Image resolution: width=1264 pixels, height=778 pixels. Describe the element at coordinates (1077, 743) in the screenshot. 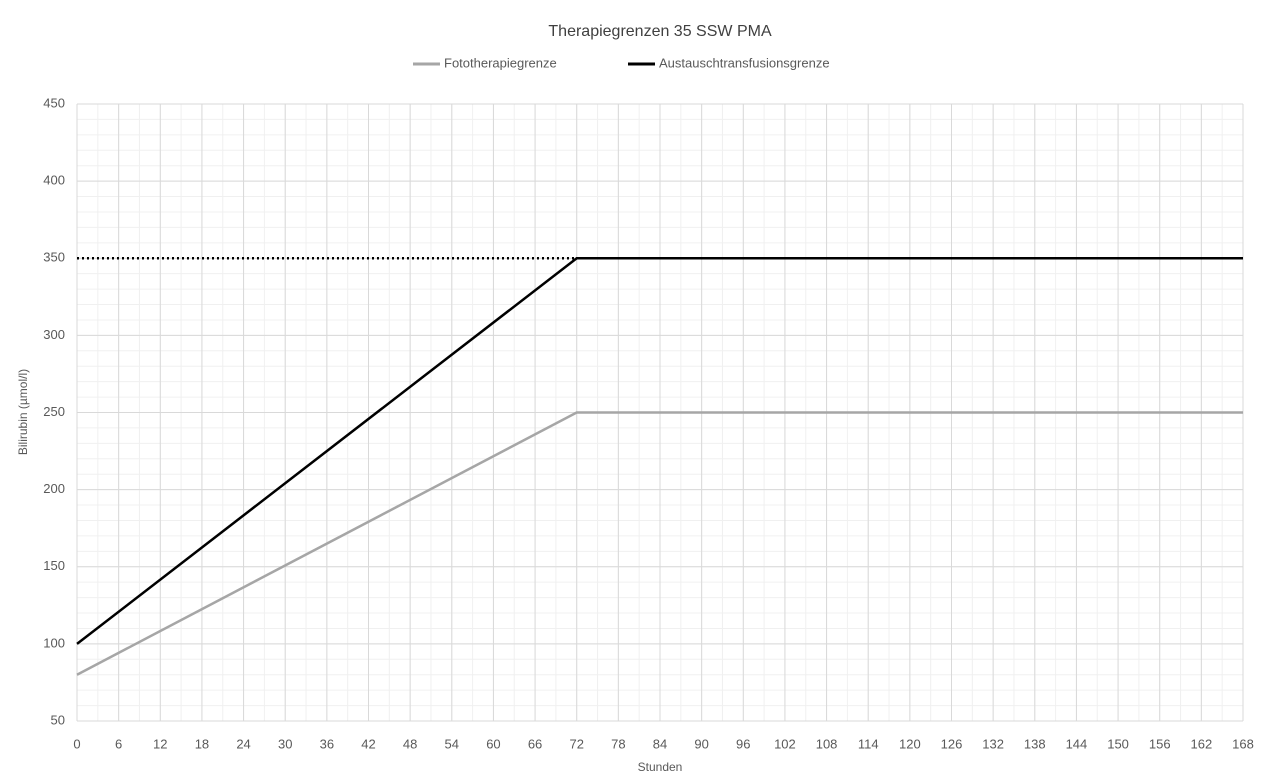

I see `x-tick-label: 144` at that location.